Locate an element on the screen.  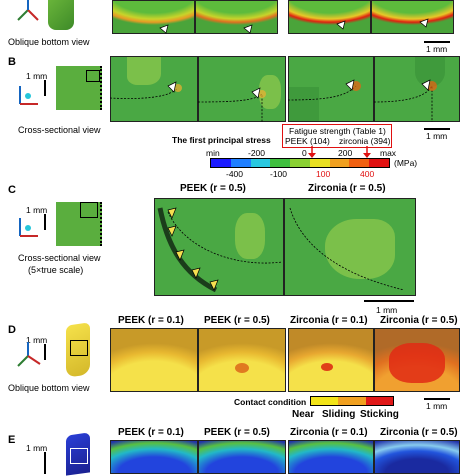
view-label-c-2: (5×true scale) is located at coordinates (56, 270).